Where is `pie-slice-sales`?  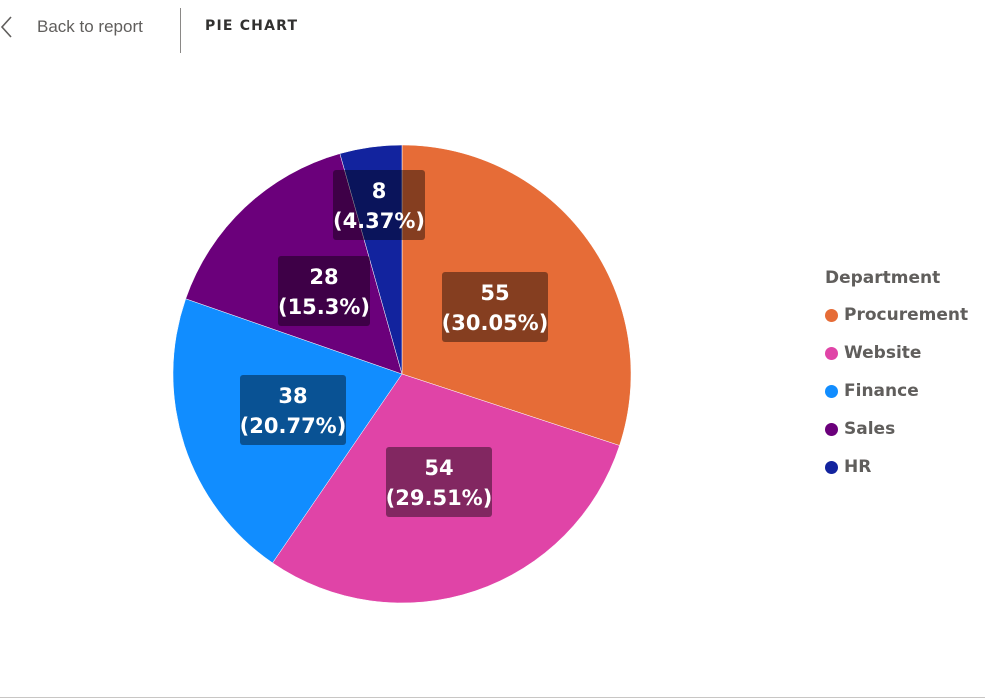
pie-slice-sales is located at coordinates (294, 264).